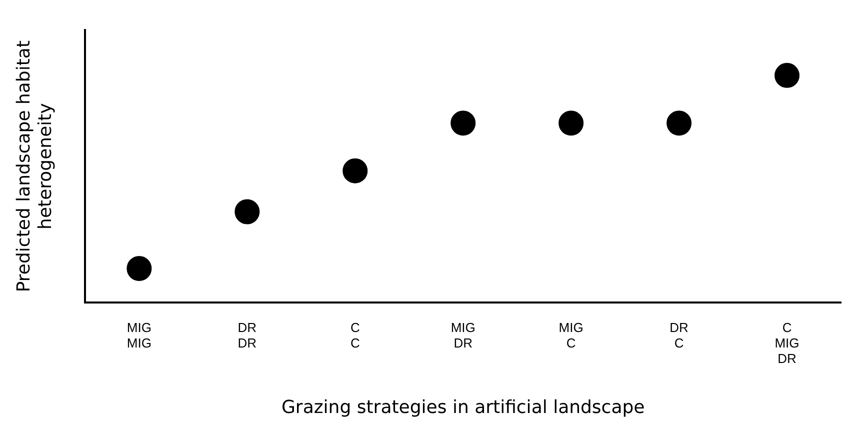 The image size is (854, 423). Describe the element at coordinates (679, 335) in the screenshot. I see `x-tick-label: DR C` at that location.